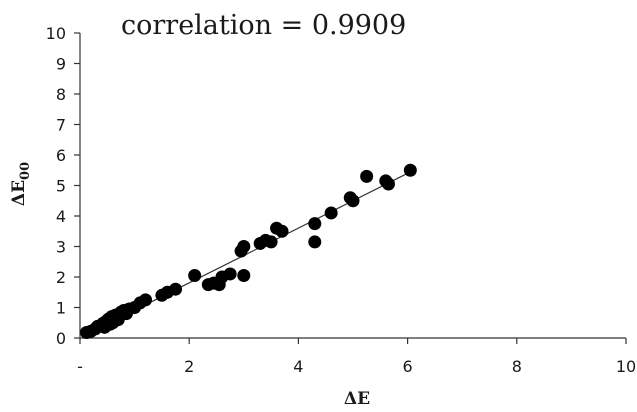 Image resolution: width=637 pixels, height=412 pixels. What do you see at coordinates (61, 125) in the screenshot?
I see `y-tick-label: 7` at bounding box center [61, 125].